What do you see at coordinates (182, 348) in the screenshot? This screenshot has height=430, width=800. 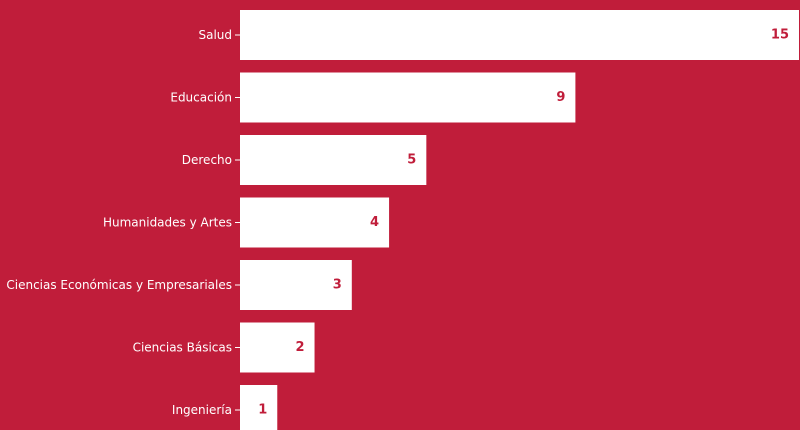 I see `category-label-ciencias-basicas: Ciencias Básicas` at bounding box center [182, 348].